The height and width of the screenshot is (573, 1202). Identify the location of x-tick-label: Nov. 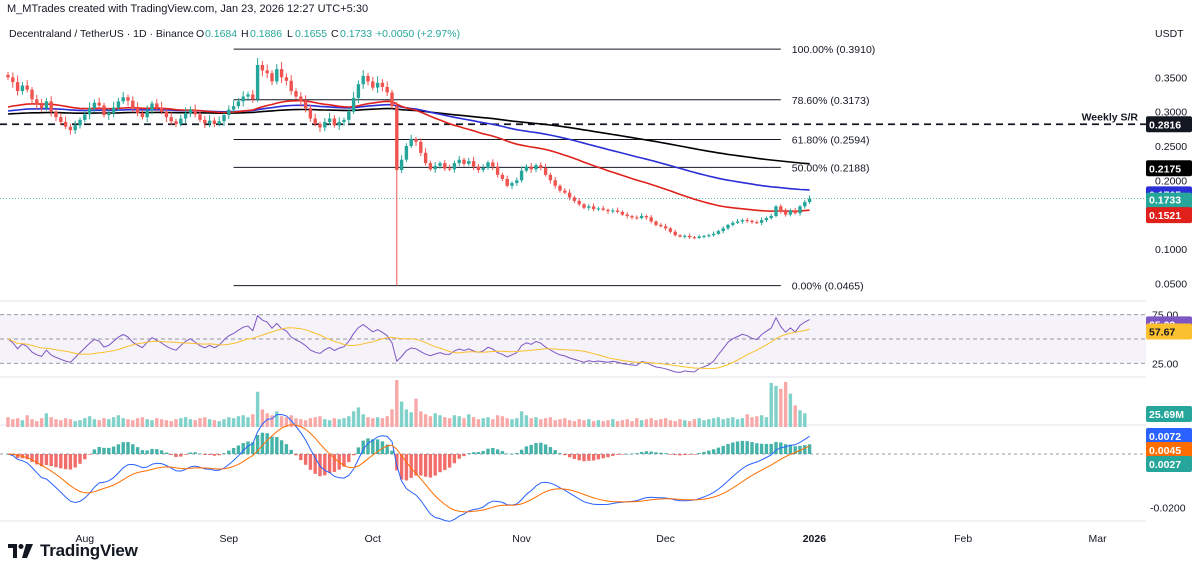
(521, 539).